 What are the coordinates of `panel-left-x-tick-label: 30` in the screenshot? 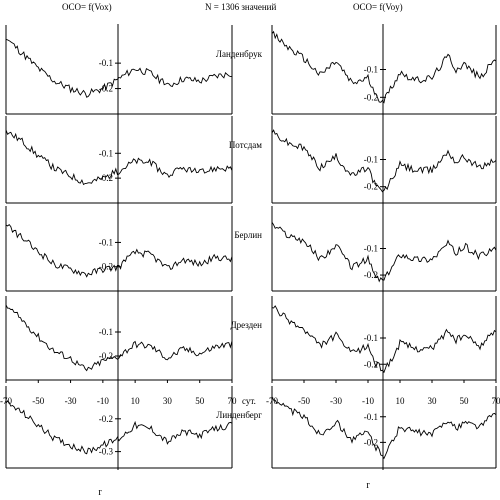 It's located at (168, 401).